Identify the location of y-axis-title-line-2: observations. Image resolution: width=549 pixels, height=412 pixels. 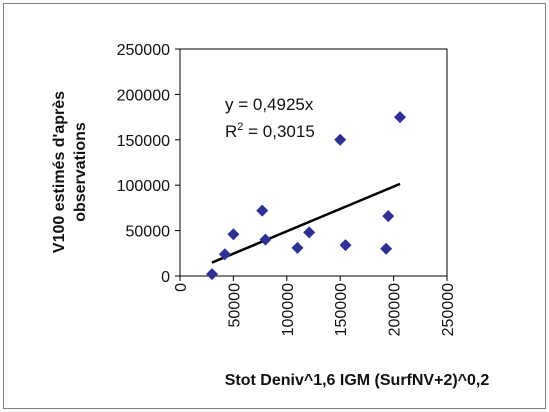
(80, 172).